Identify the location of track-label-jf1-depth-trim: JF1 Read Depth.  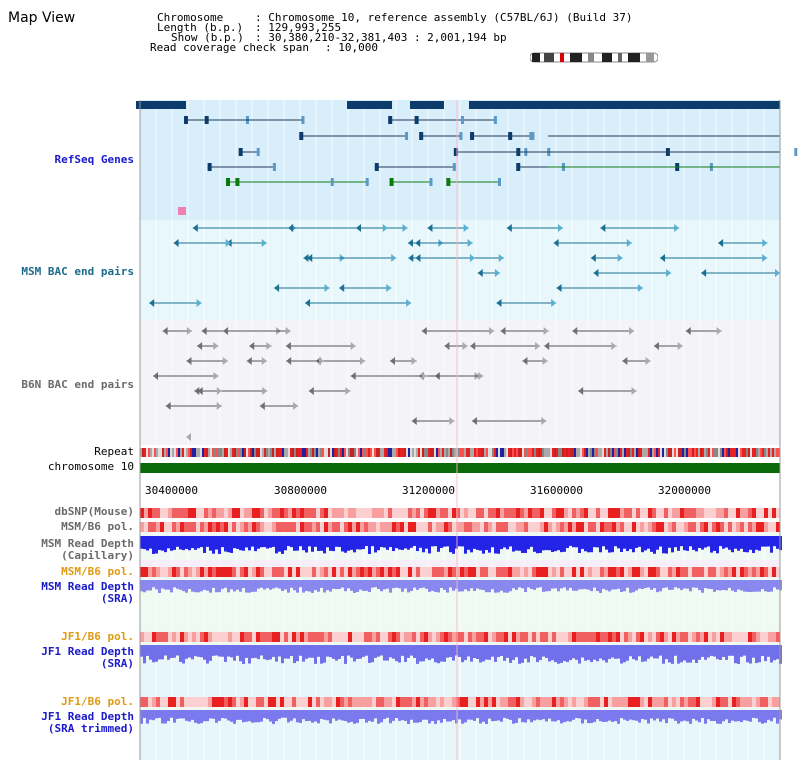
(87, 716).